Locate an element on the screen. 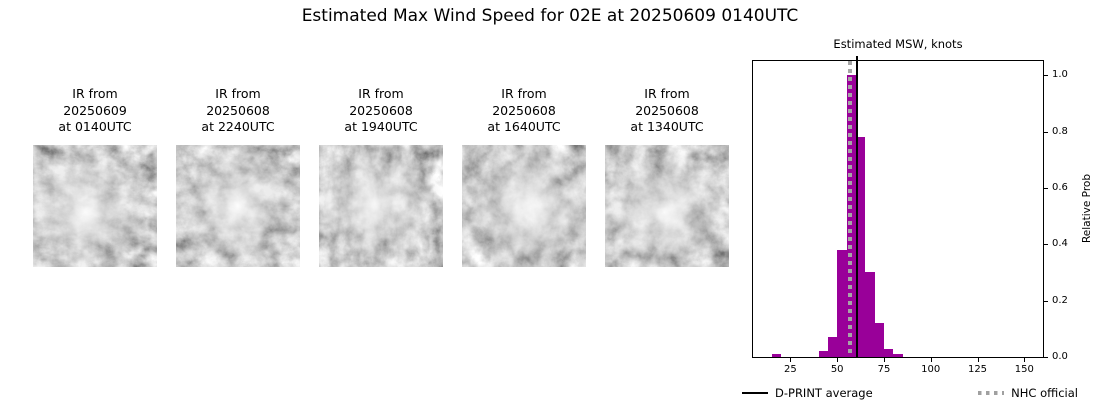 The width and height of the screenshot is (1100, 409). legend: D-PRINT average NHC official is located at coordinates (910, 393).